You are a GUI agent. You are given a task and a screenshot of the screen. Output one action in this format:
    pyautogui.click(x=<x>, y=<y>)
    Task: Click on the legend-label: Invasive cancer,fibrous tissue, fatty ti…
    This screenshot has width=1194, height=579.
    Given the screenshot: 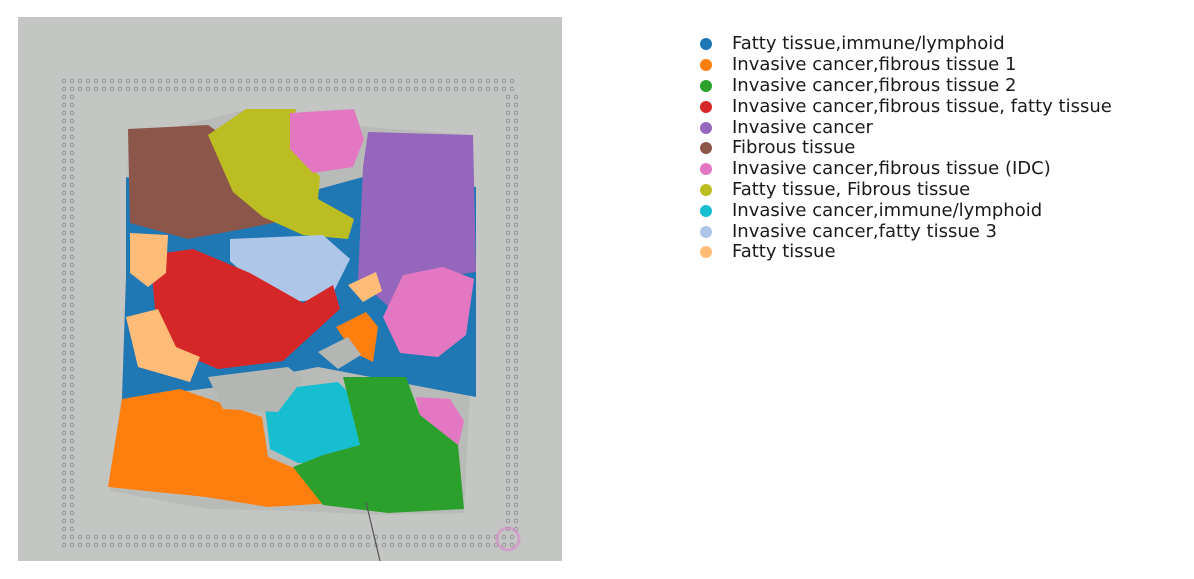 What is the action you would take?
    pyautogui.click(x=922, y=106)
    